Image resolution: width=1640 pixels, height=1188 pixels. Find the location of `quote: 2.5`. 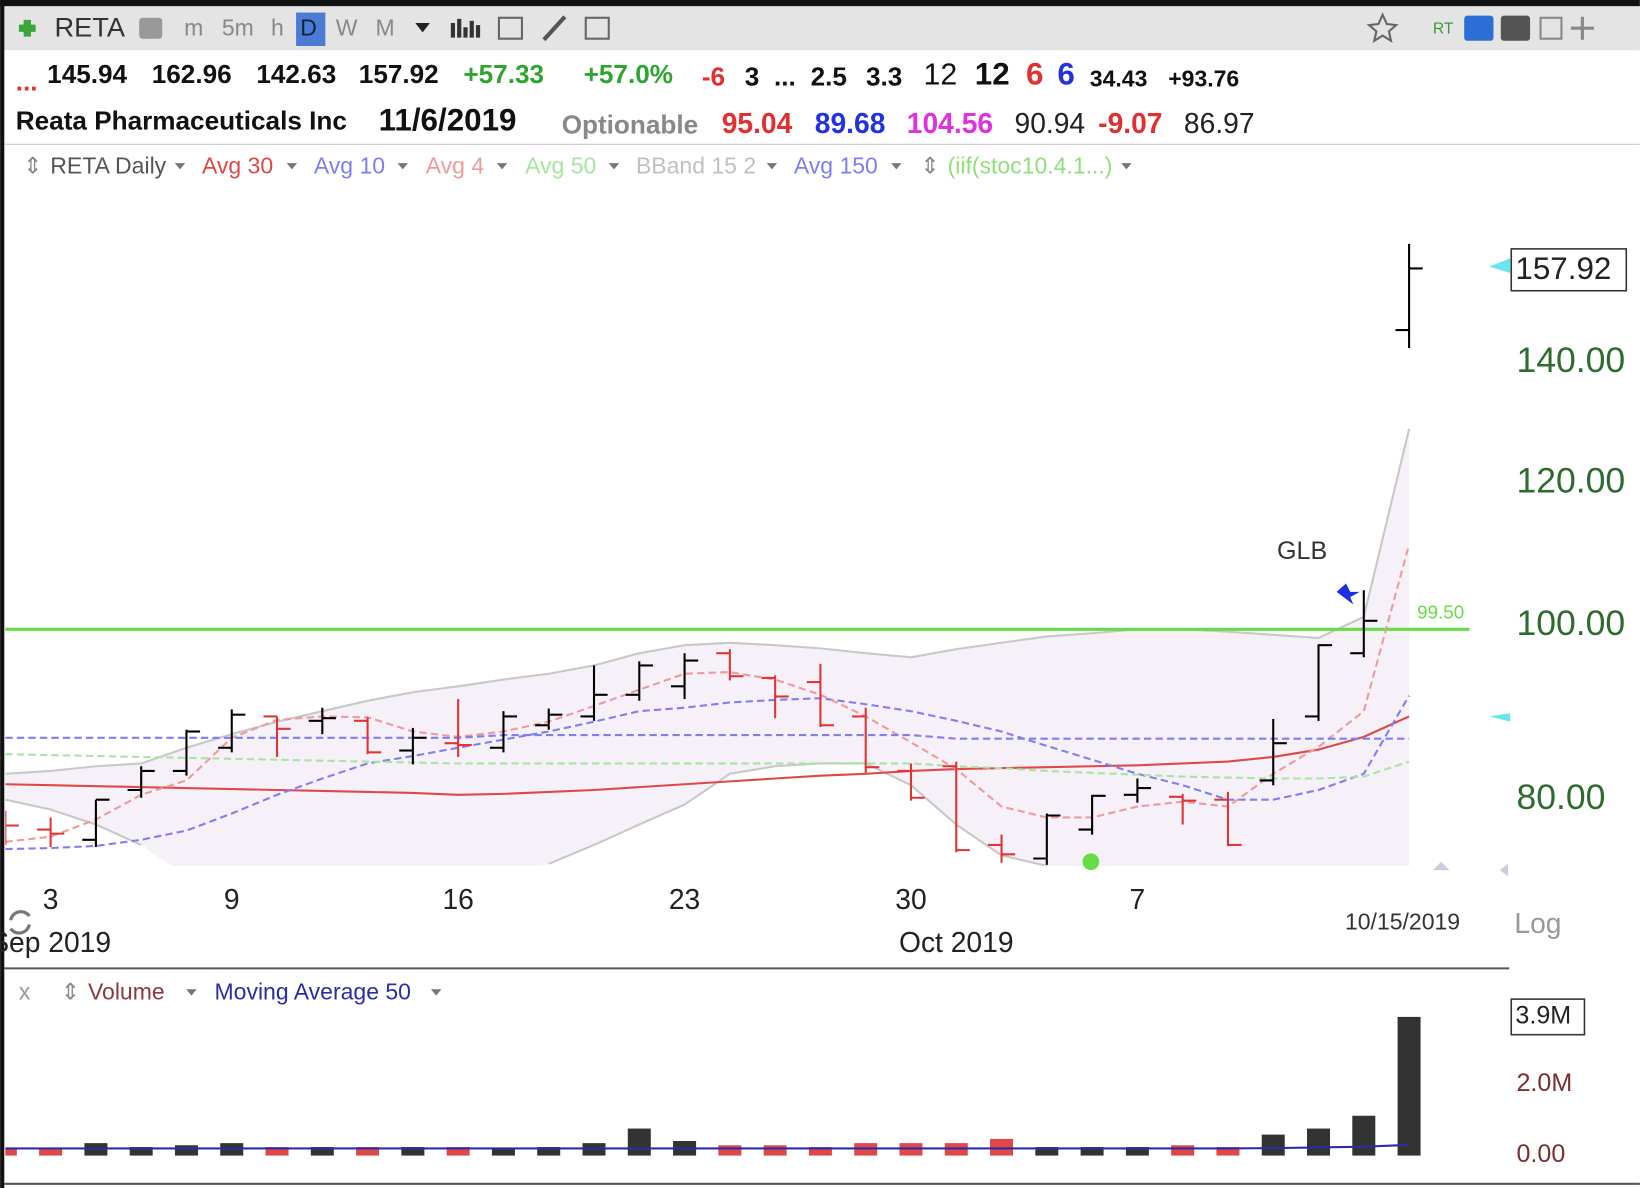

quote: 2.5 is located at coordinates (829, 76).